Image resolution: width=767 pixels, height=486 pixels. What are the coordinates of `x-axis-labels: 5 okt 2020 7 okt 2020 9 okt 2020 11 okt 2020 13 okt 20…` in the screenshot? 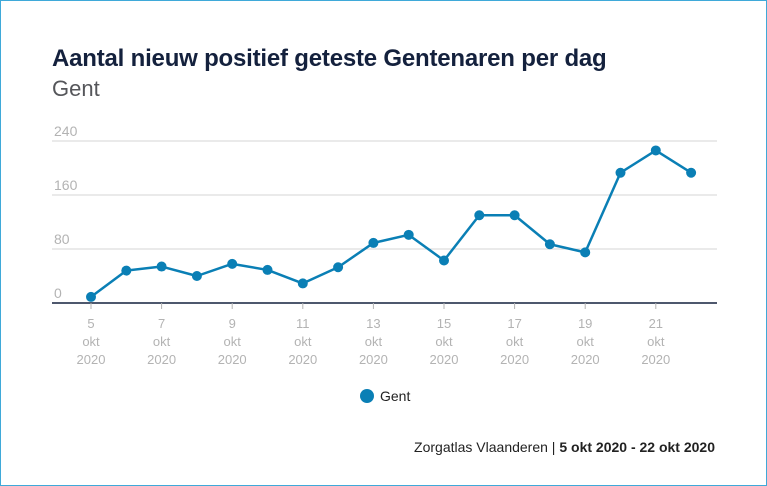 It's located at (373, 335).